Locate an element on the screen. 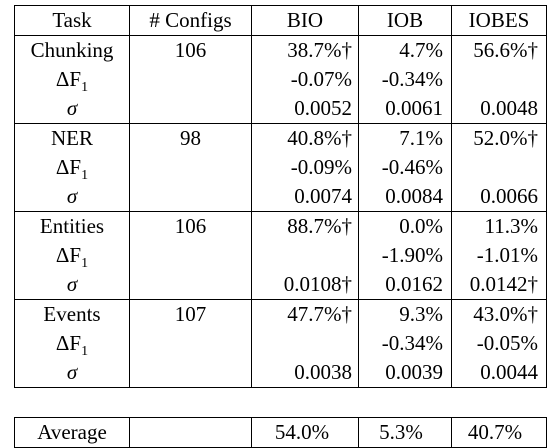 This screenshot has width=558, height=448. table-row: ΔF1 -0.09% -0.46% is located at coordinates (280, 168).